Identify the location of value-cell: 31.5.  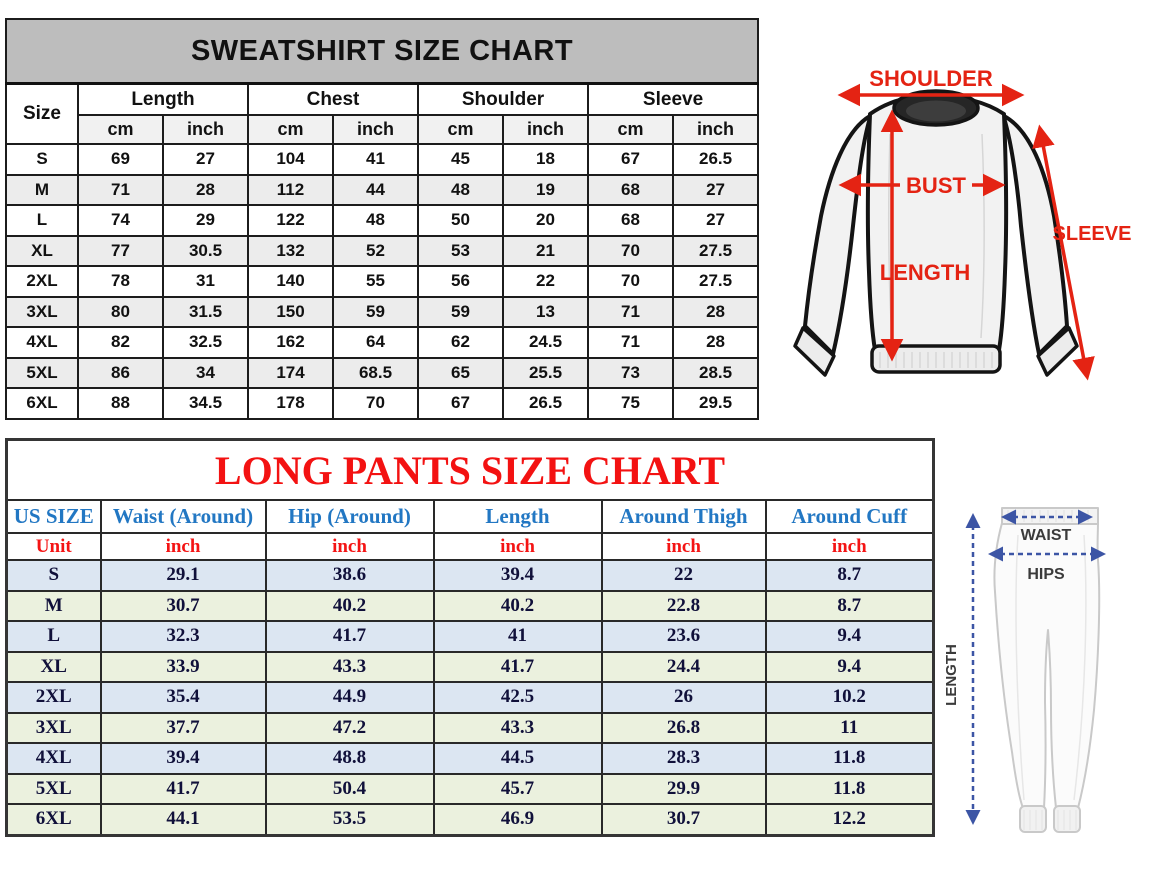
(205, 311).